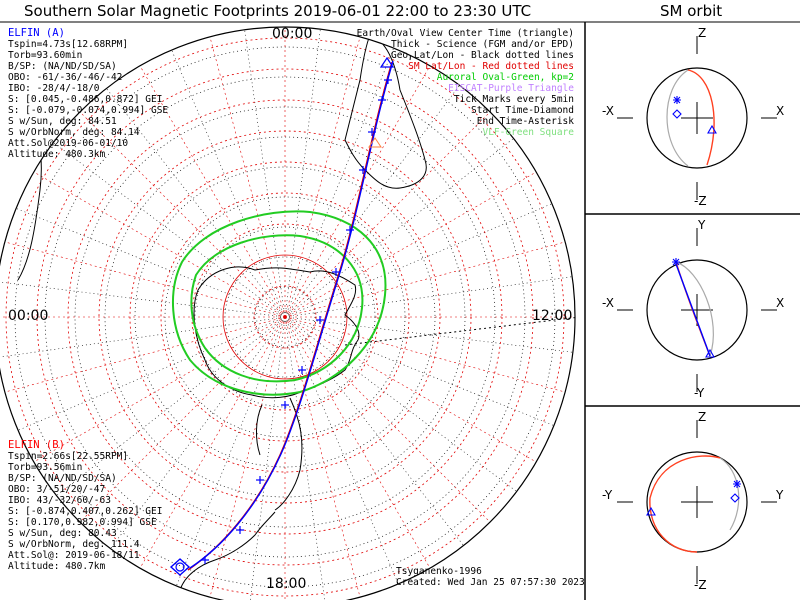 This screenshot has width=800, height=600. Describe the element at coordinates (528, 132) in the screenshot. I see `legend-entry: VLF-Green Square` at that location.